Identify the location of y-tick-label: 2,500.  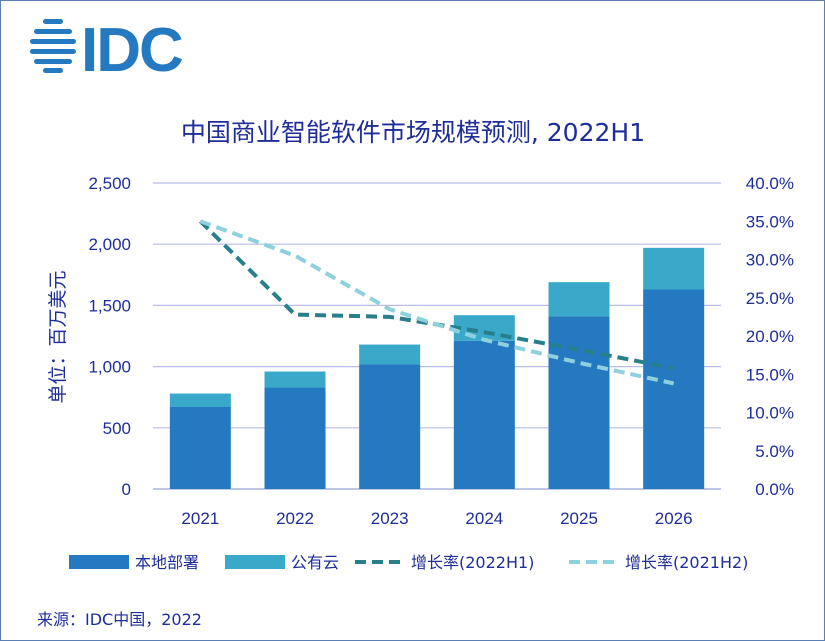
(109, 183).